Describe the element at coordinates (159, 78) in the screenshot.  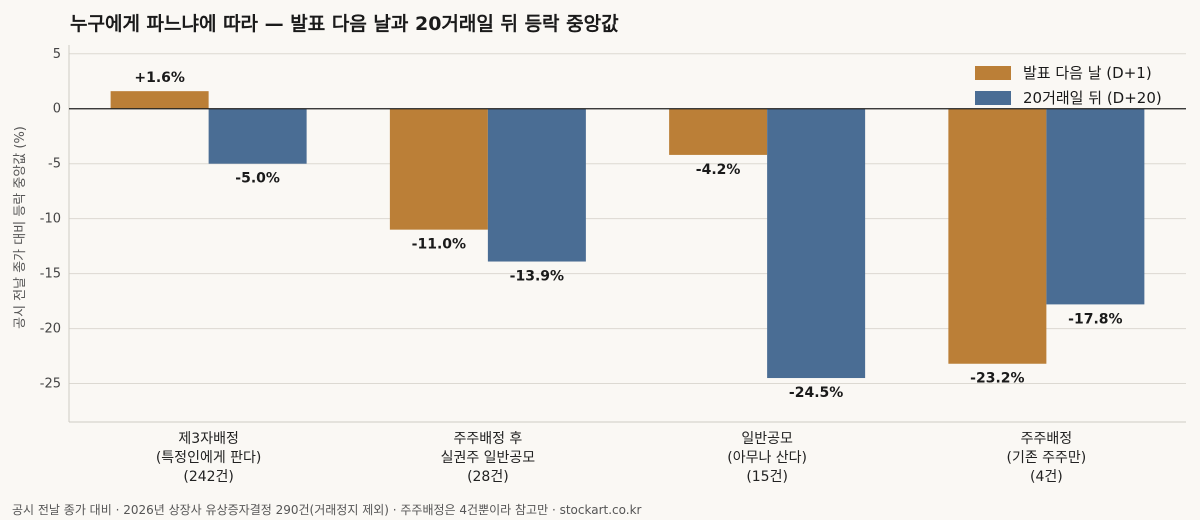
I see `data-label: +1.6%` at that location.